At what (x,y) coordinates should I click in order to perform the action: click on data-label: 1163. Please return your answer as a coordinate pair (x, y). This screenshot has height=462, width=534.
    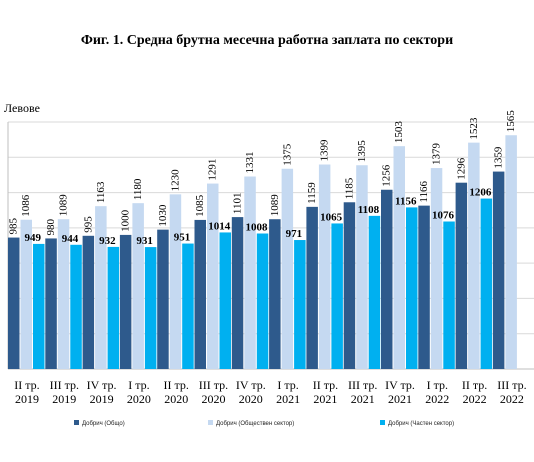
    Looking at the image, I should click on (101, 192).